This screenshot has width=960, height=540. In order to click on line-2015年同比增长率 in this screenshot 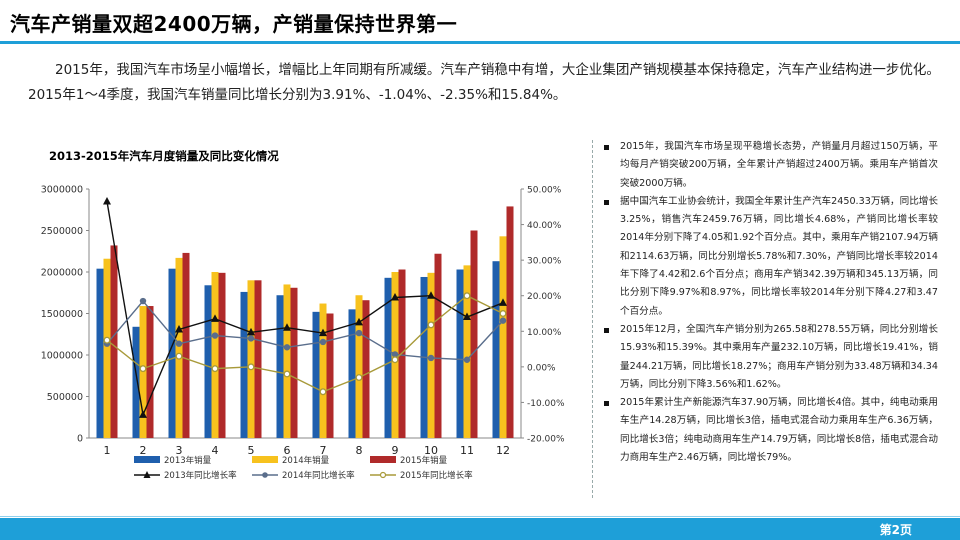, I will do `click(305, 343)`.